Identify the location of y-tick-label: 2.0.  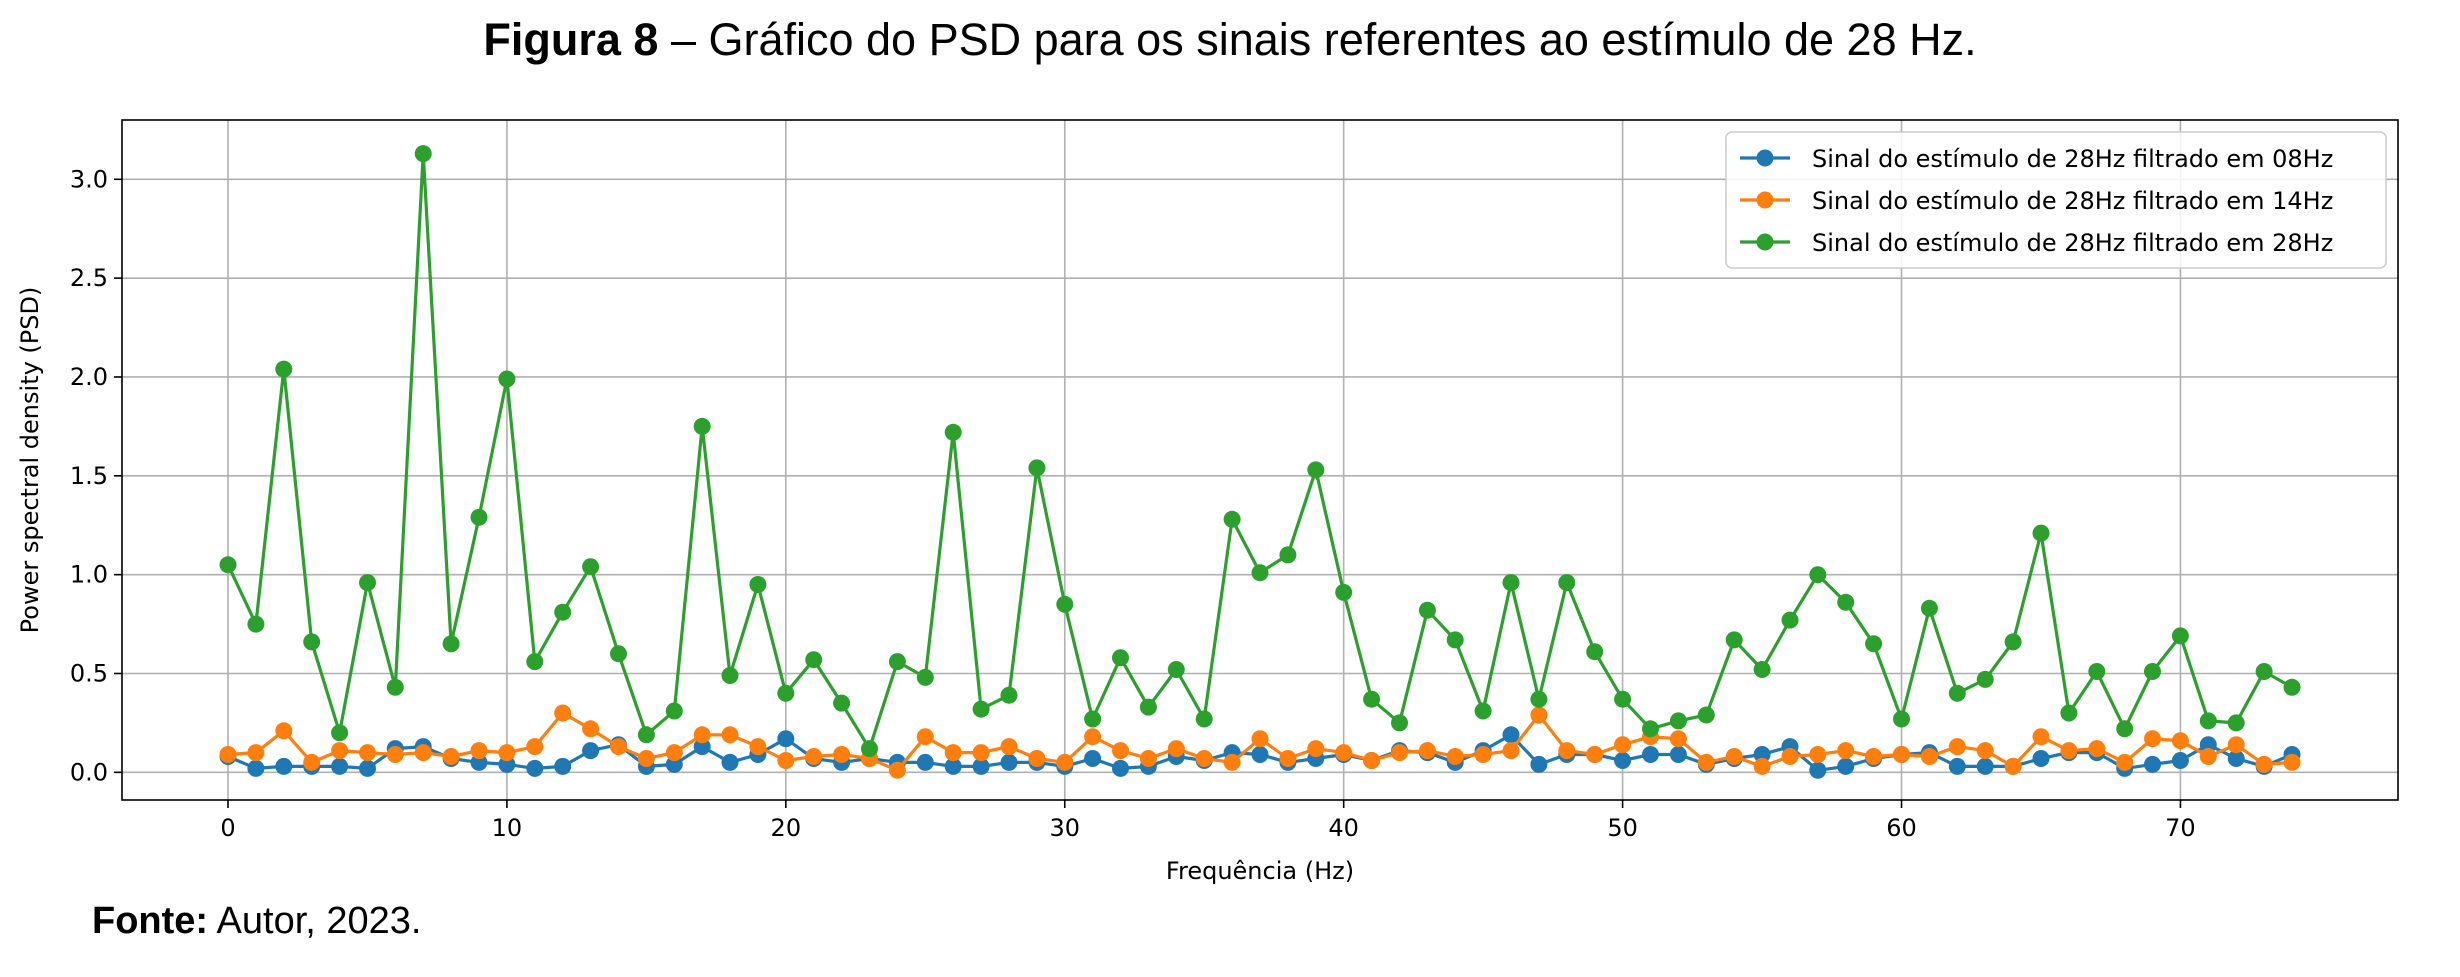
(89, 377).